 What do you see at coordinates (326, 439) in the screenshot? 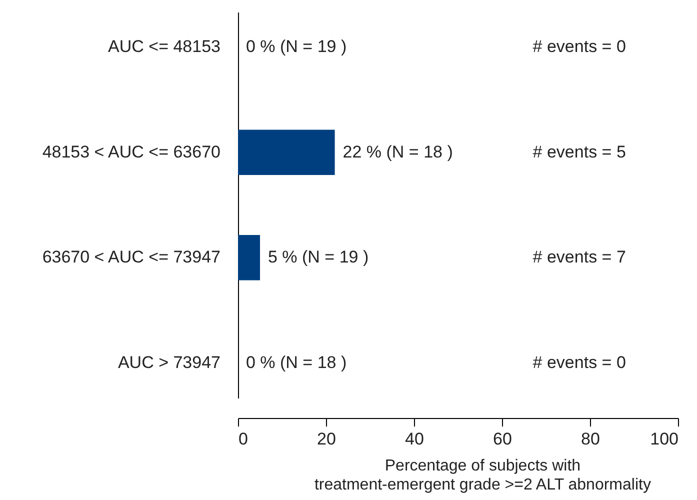
I see `x-tick-label: 20` at bounding box center [326, 439].